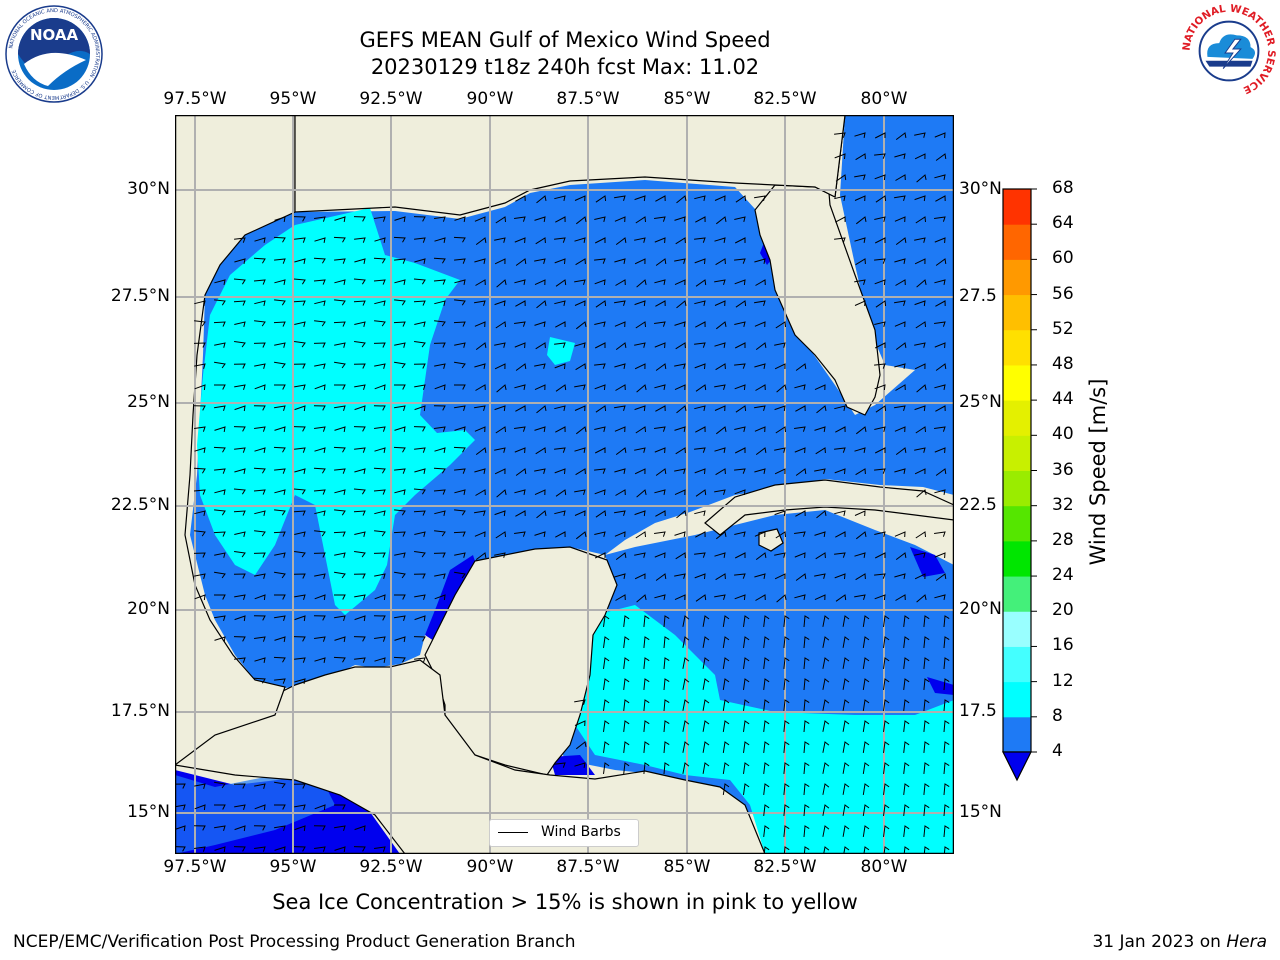 The height and width of the screenshot is (960, 1280). Describe the element at coordinates (1063, 610) in the screenshot. I see `colorbar-tick-label: 20` at that location.